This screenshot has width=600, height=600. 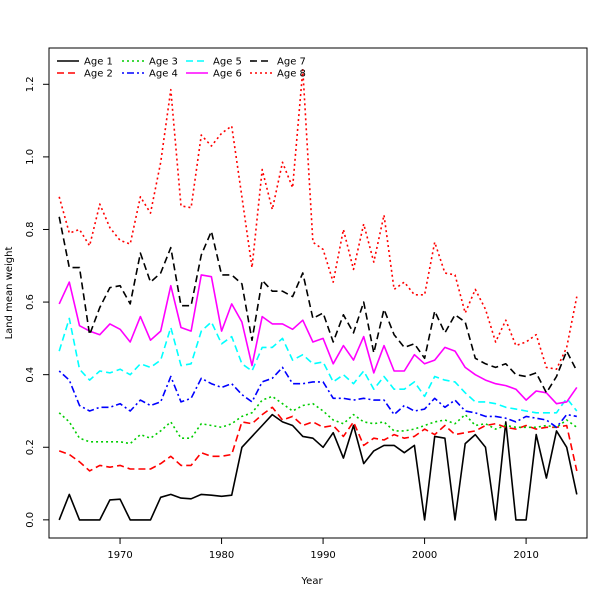 I want to click on y-tick-label: 1.2, so click(x=30, y=84).